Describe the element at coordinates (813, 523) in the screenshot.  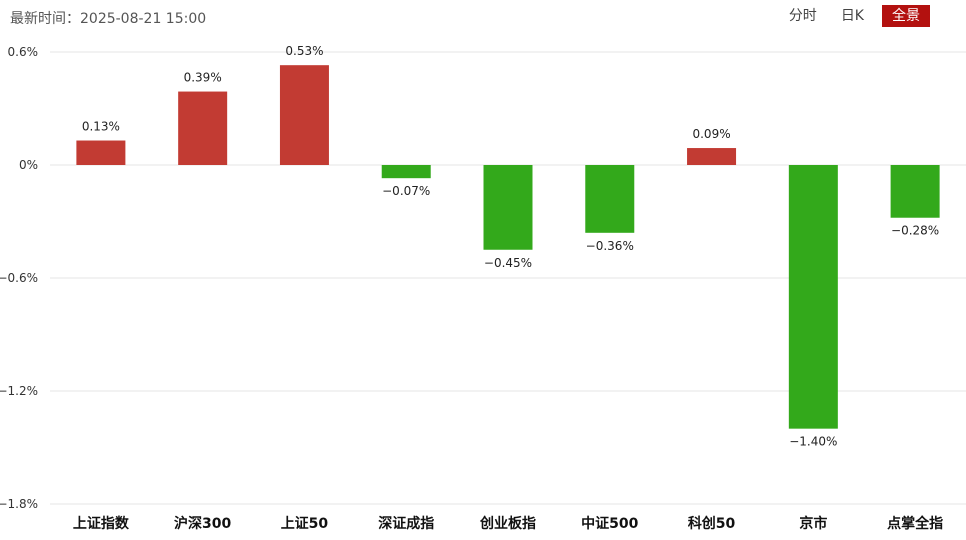
I see `category-label: 京市` at that location.